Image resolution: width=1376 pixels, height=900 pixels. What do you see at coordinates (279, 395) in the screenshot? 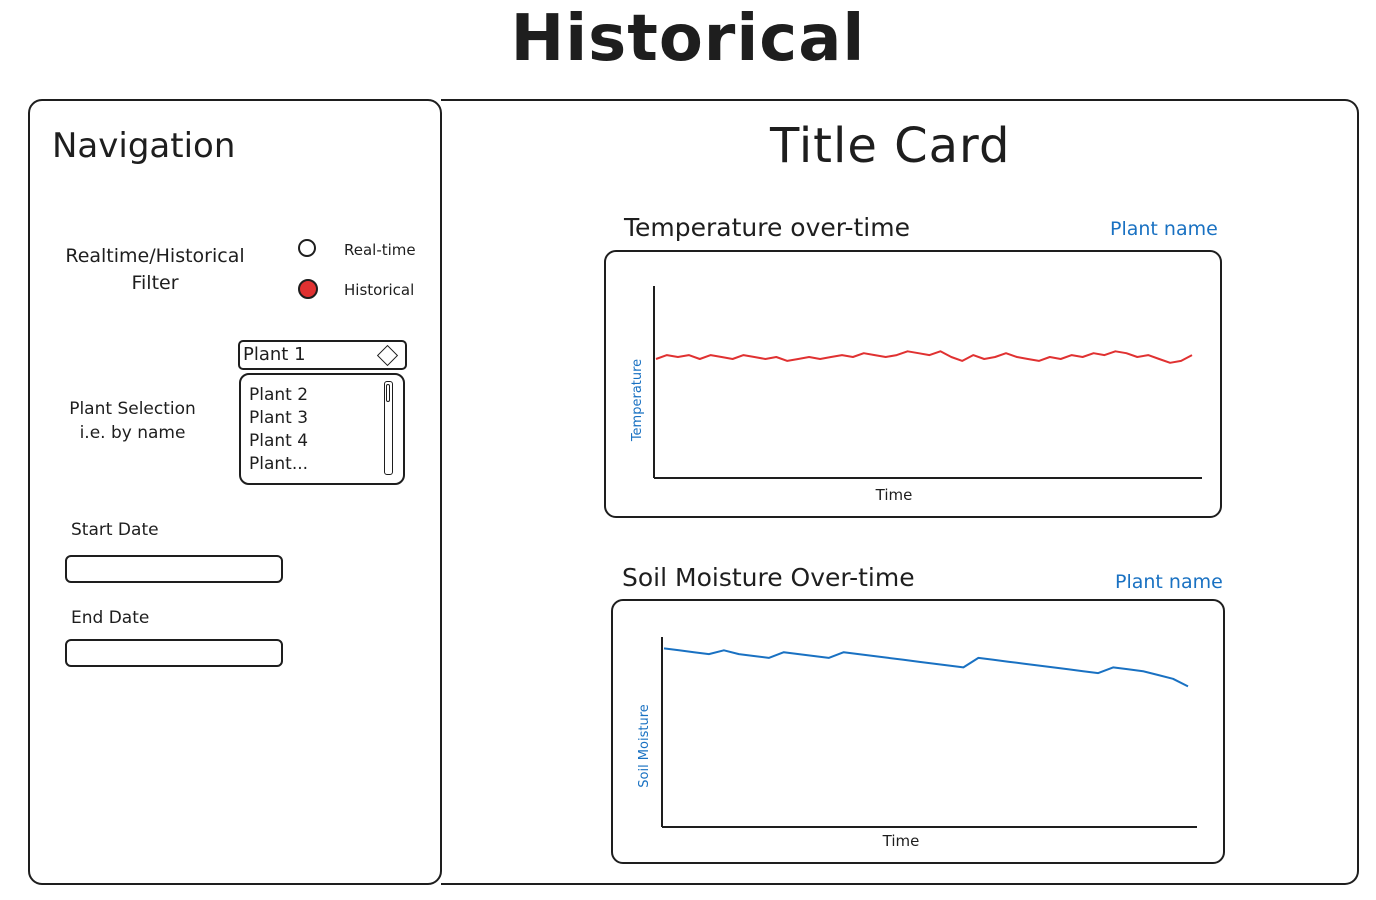
I see `plant-option: Plant 2` at bounding box center [279, 395].